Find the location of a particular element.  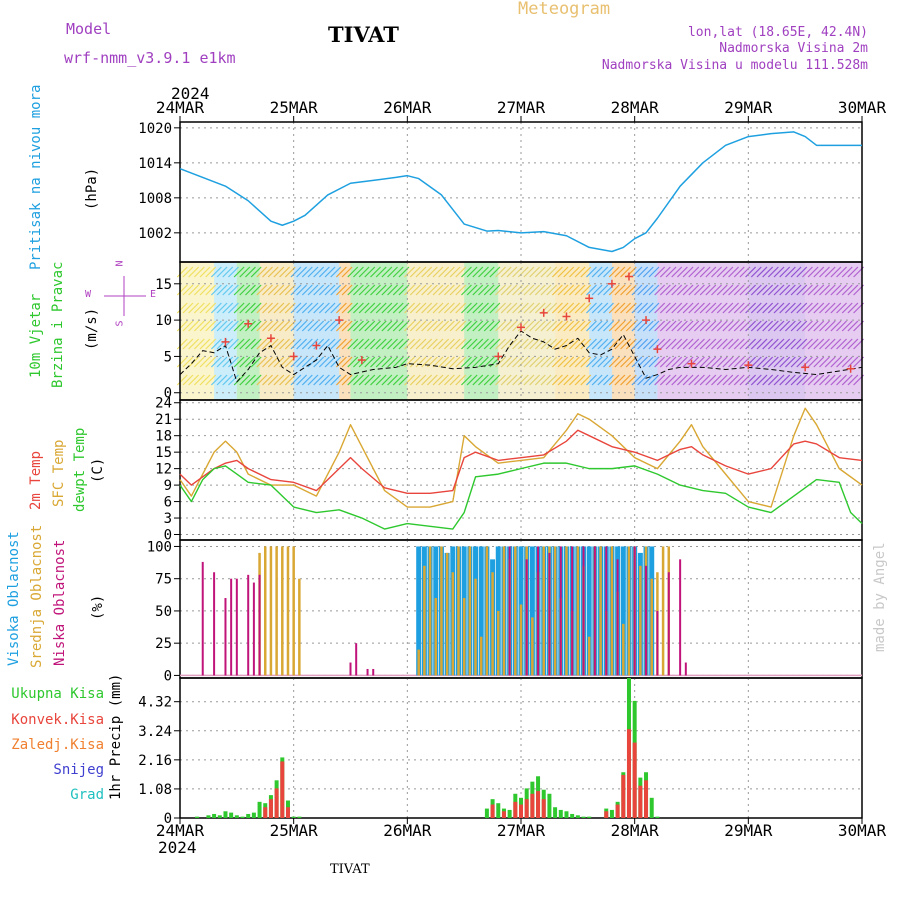

cloud-bar-high is located at coordinates (419, 611).